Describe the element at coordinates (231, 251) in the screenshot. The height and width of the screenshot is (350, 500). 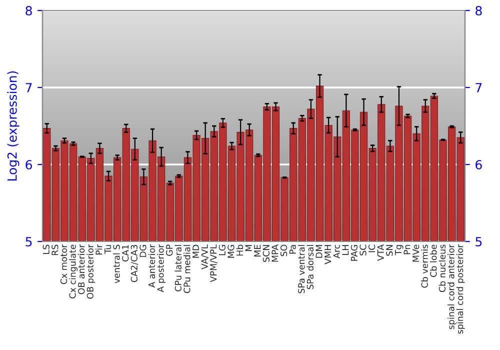
I see `x-tick-label: MG` at that location.